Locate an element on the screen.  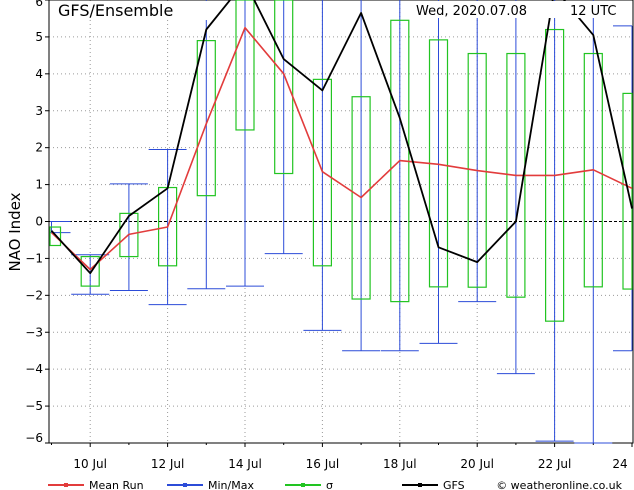
run-time: 12 UTC is located at coordinates (593, 11).